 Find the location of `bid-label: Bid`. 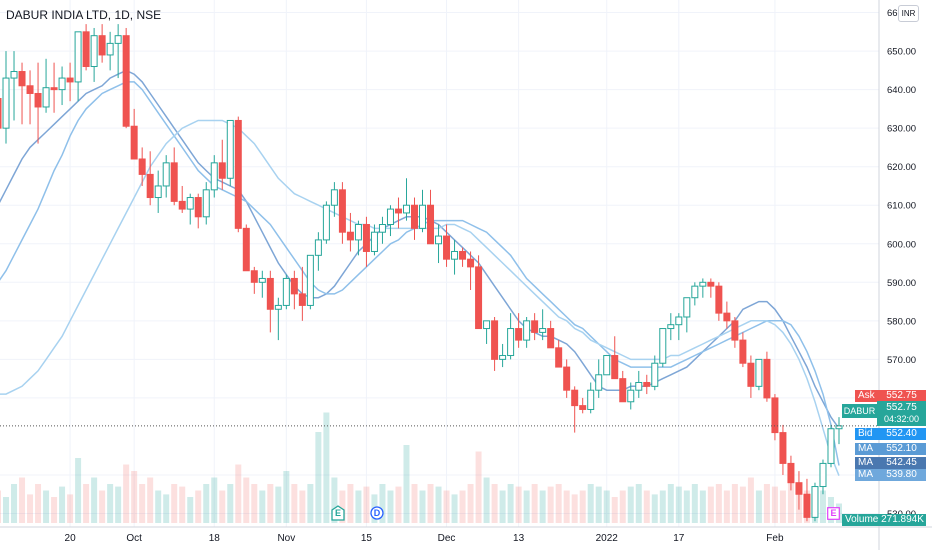

bid-label: Bid is located at coordinates (865, 433).